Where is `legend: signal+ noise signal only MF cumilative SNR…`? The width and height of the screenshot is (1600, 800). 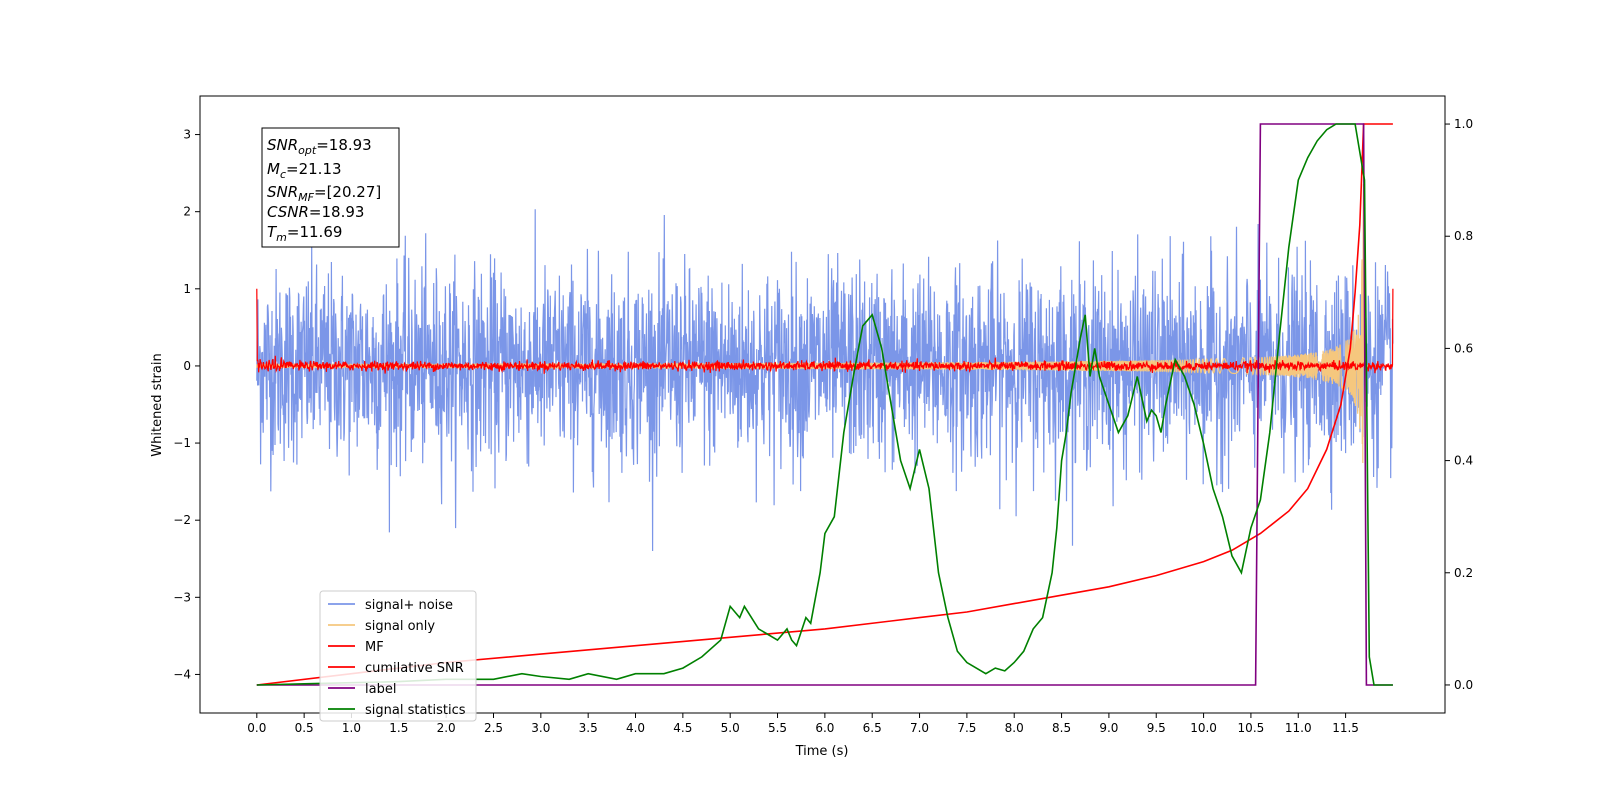
legend: signal+ noise signal only MF cumilative SNR… is located at coordinates (398, 656).